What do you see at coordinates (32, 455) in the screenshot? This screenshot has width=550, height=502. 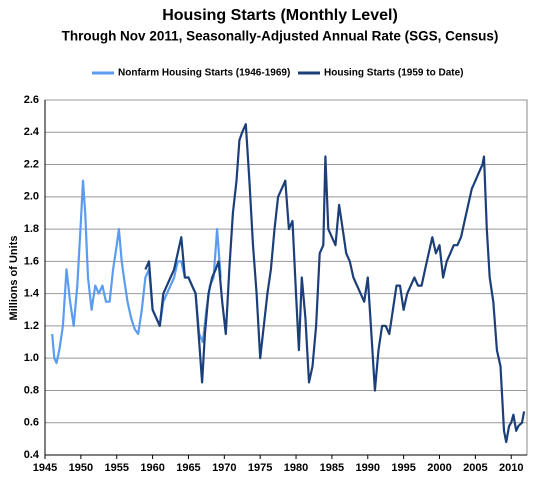 I see `y-tick-label: 0.4` at bounding box center [32, 455].